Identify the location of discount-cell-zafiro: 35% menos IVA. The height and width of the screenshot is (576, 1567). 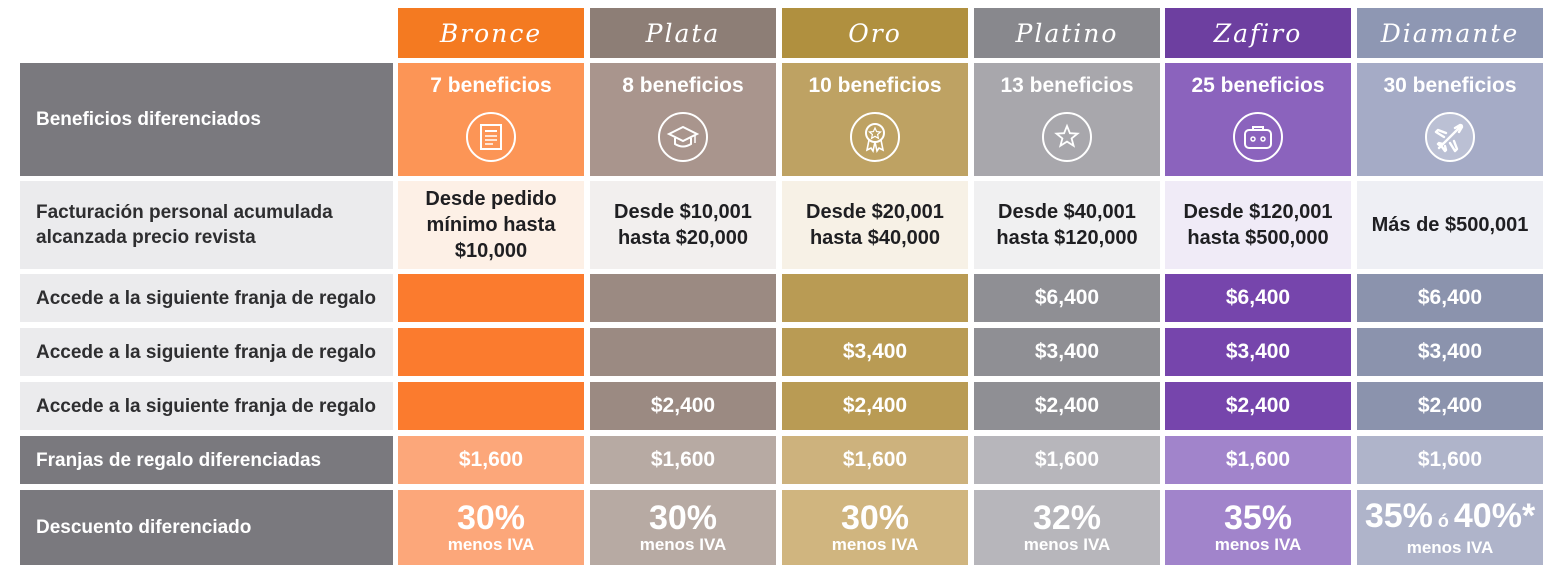
(1258, 527).